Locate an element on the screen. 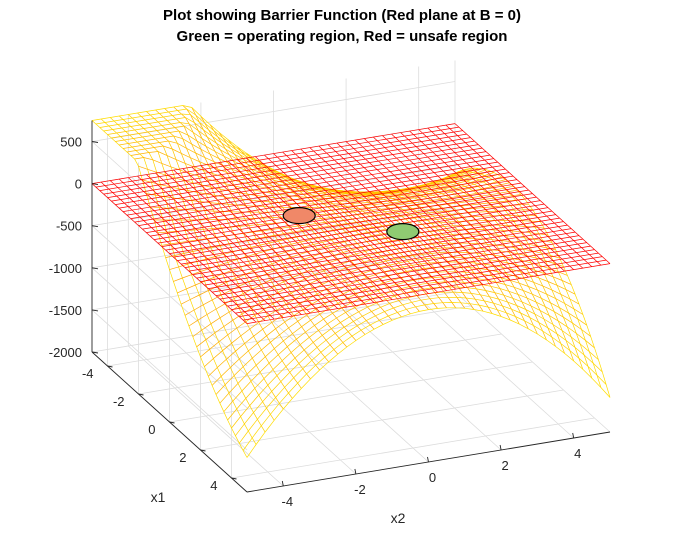  x1-tick-label-3: 2 is located at coordinates (182, 457).